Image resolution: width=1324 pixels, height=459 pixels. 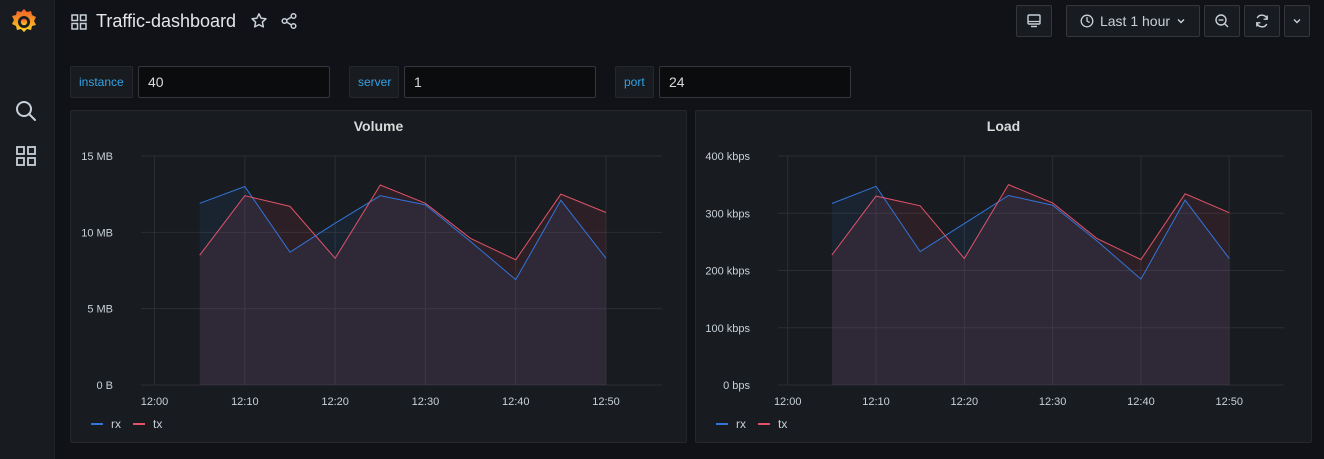 What do you see at coordinates (104, 386) in the screenshot?
I see `y-tick-label: 0 B` at bounding box center [104, 386].